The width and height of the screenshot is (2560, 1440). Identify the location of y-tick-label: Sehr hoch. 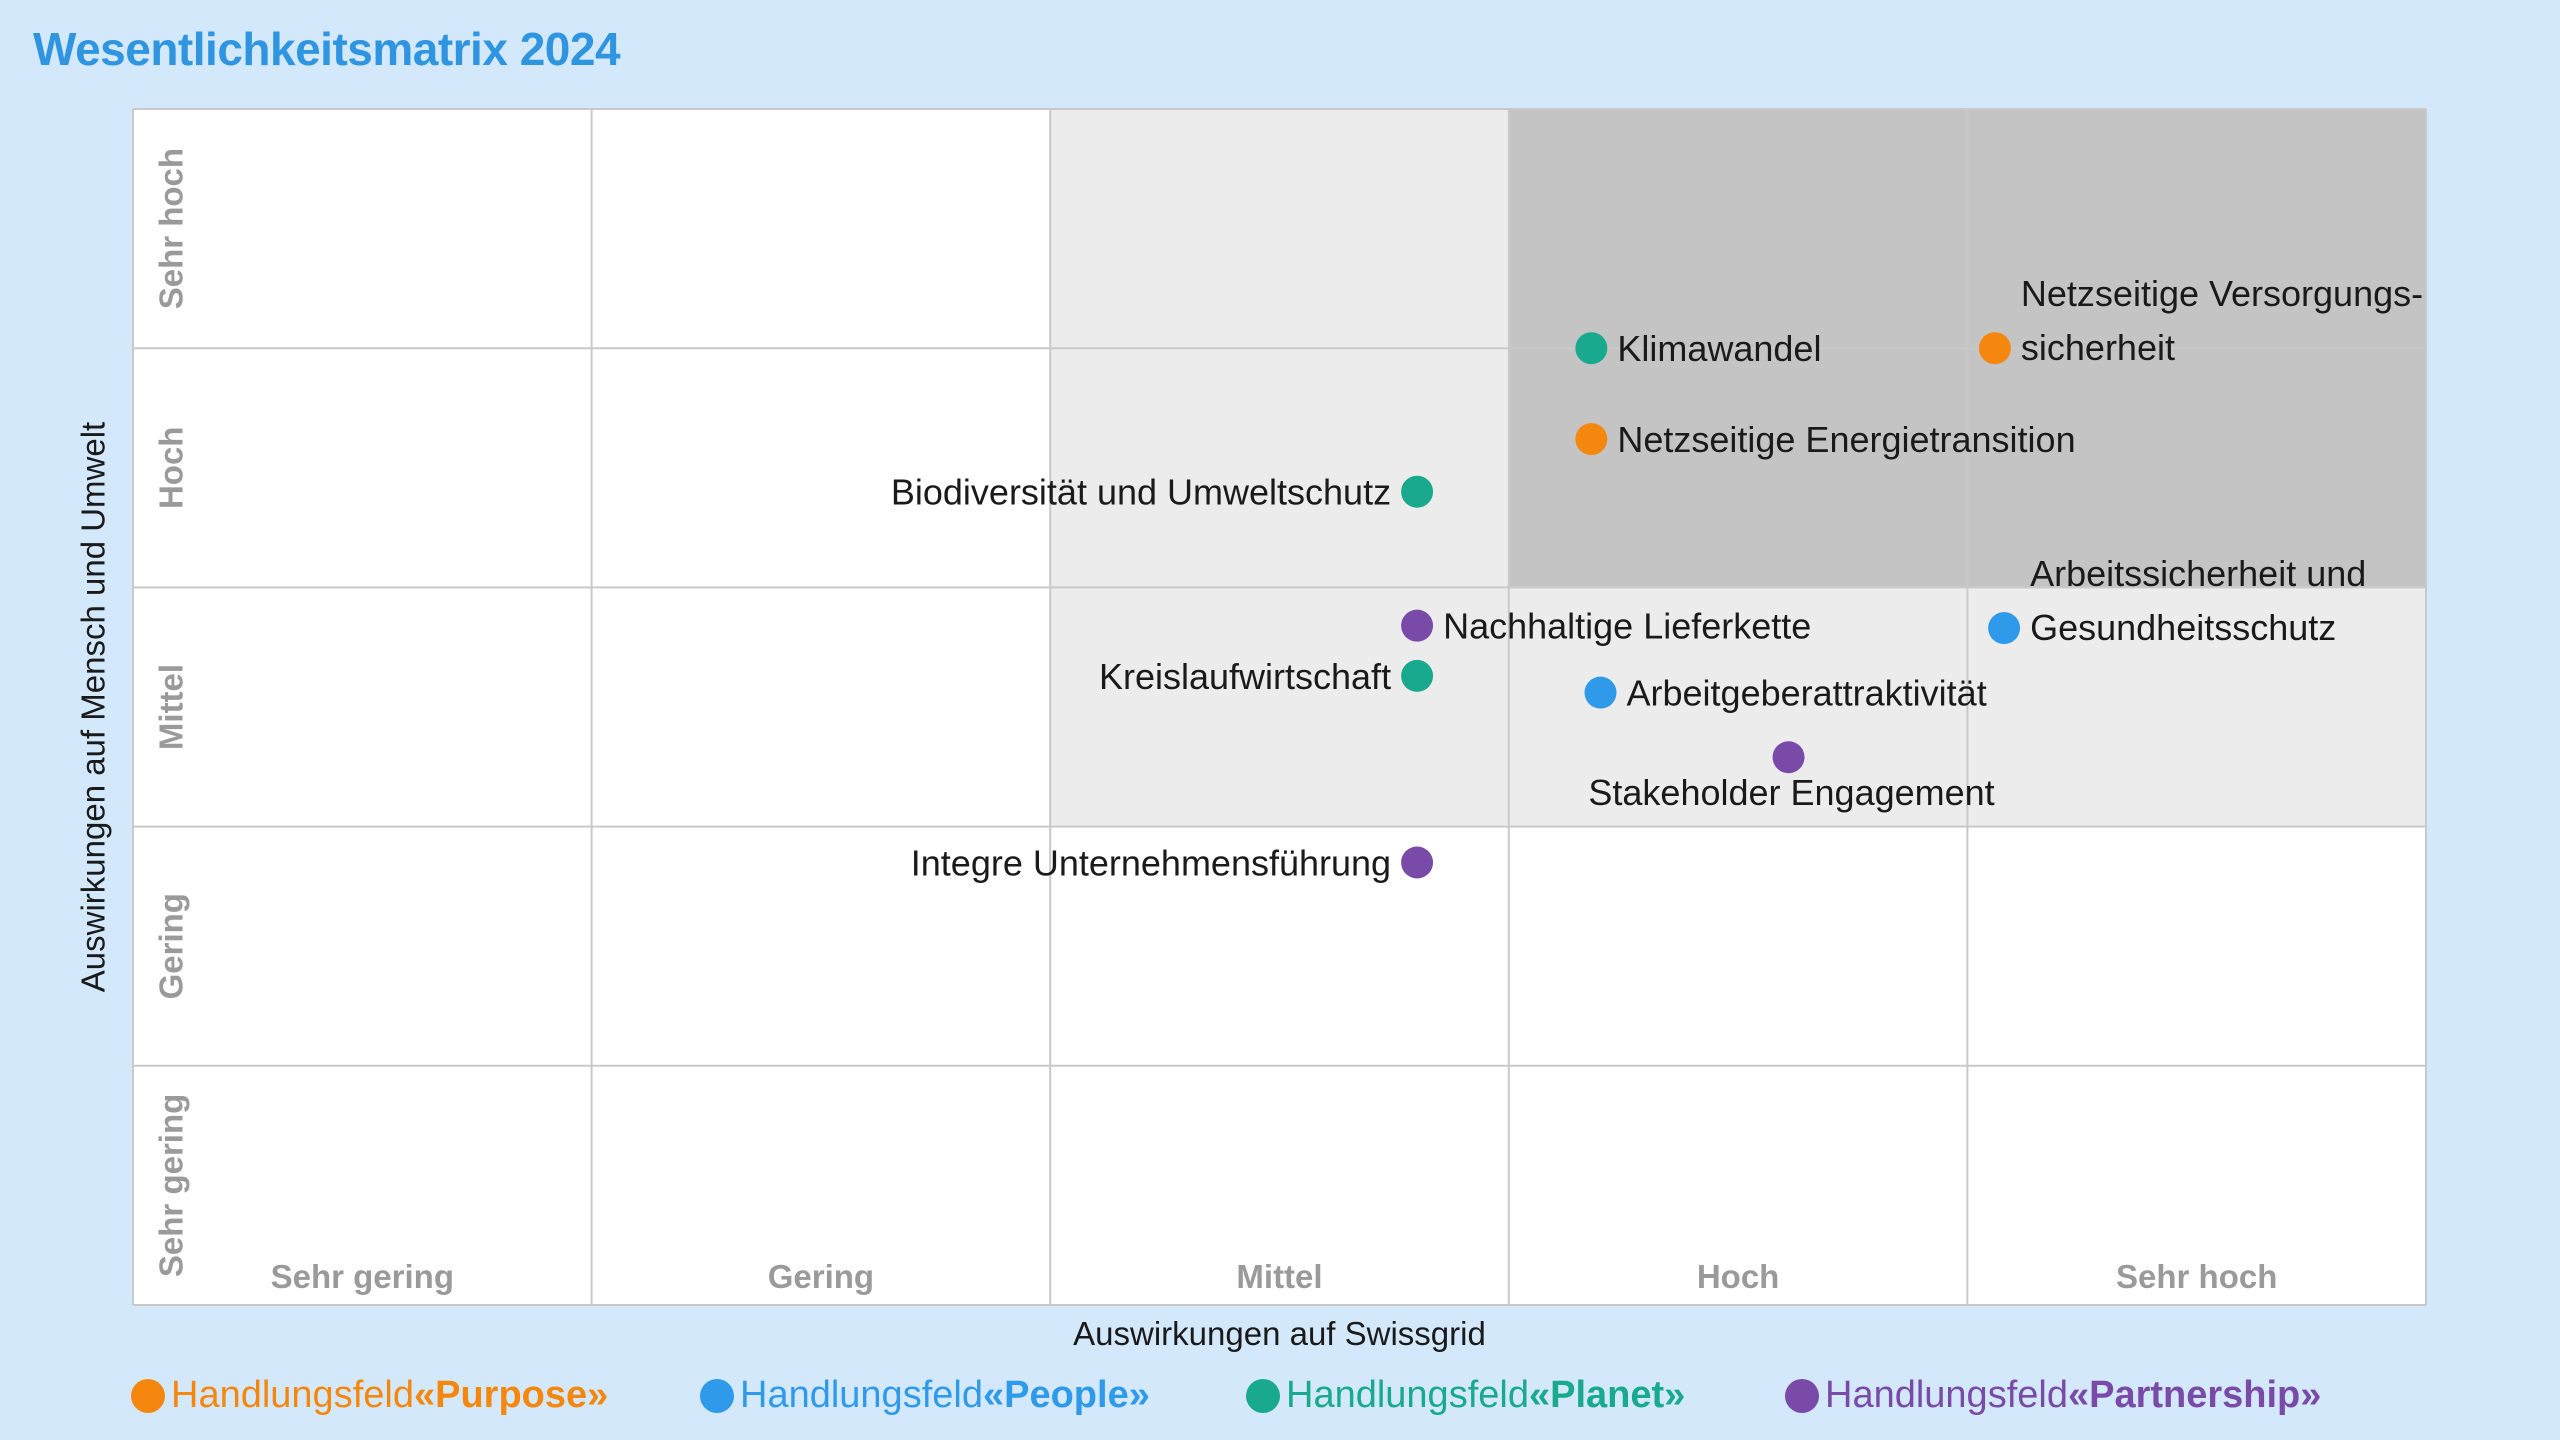
(171, 228).